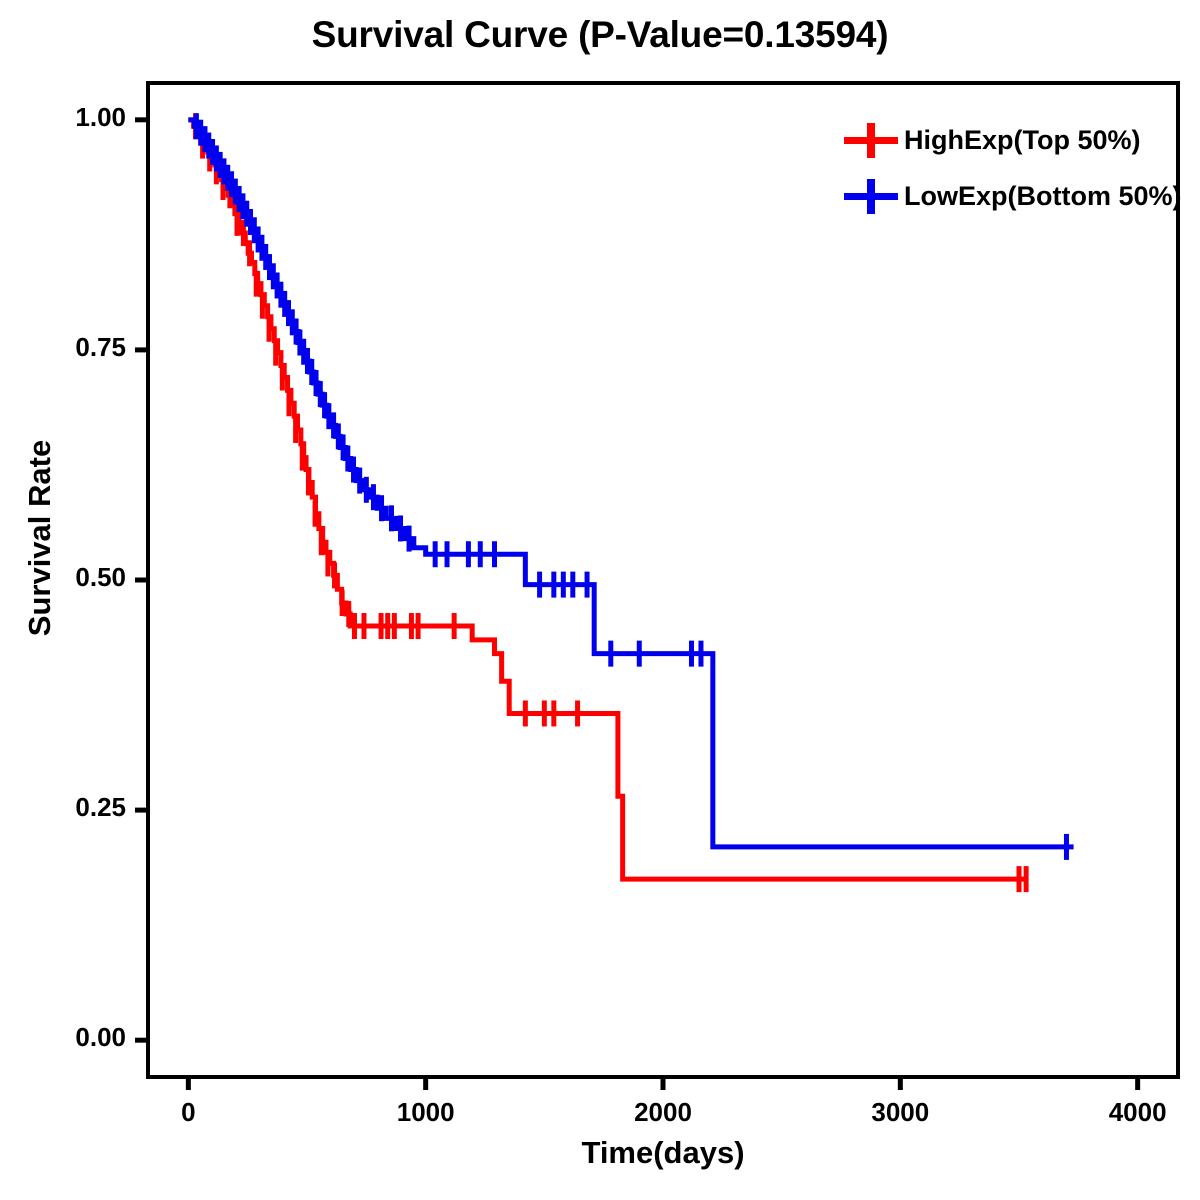 The width and height of the screenshot is (1200, 1200). What do you see at coordinates (600, 34) in the screenshot?
I see `page-title: Survival Curve (P-Value=0.13594)` at bounding box center [600, 34].